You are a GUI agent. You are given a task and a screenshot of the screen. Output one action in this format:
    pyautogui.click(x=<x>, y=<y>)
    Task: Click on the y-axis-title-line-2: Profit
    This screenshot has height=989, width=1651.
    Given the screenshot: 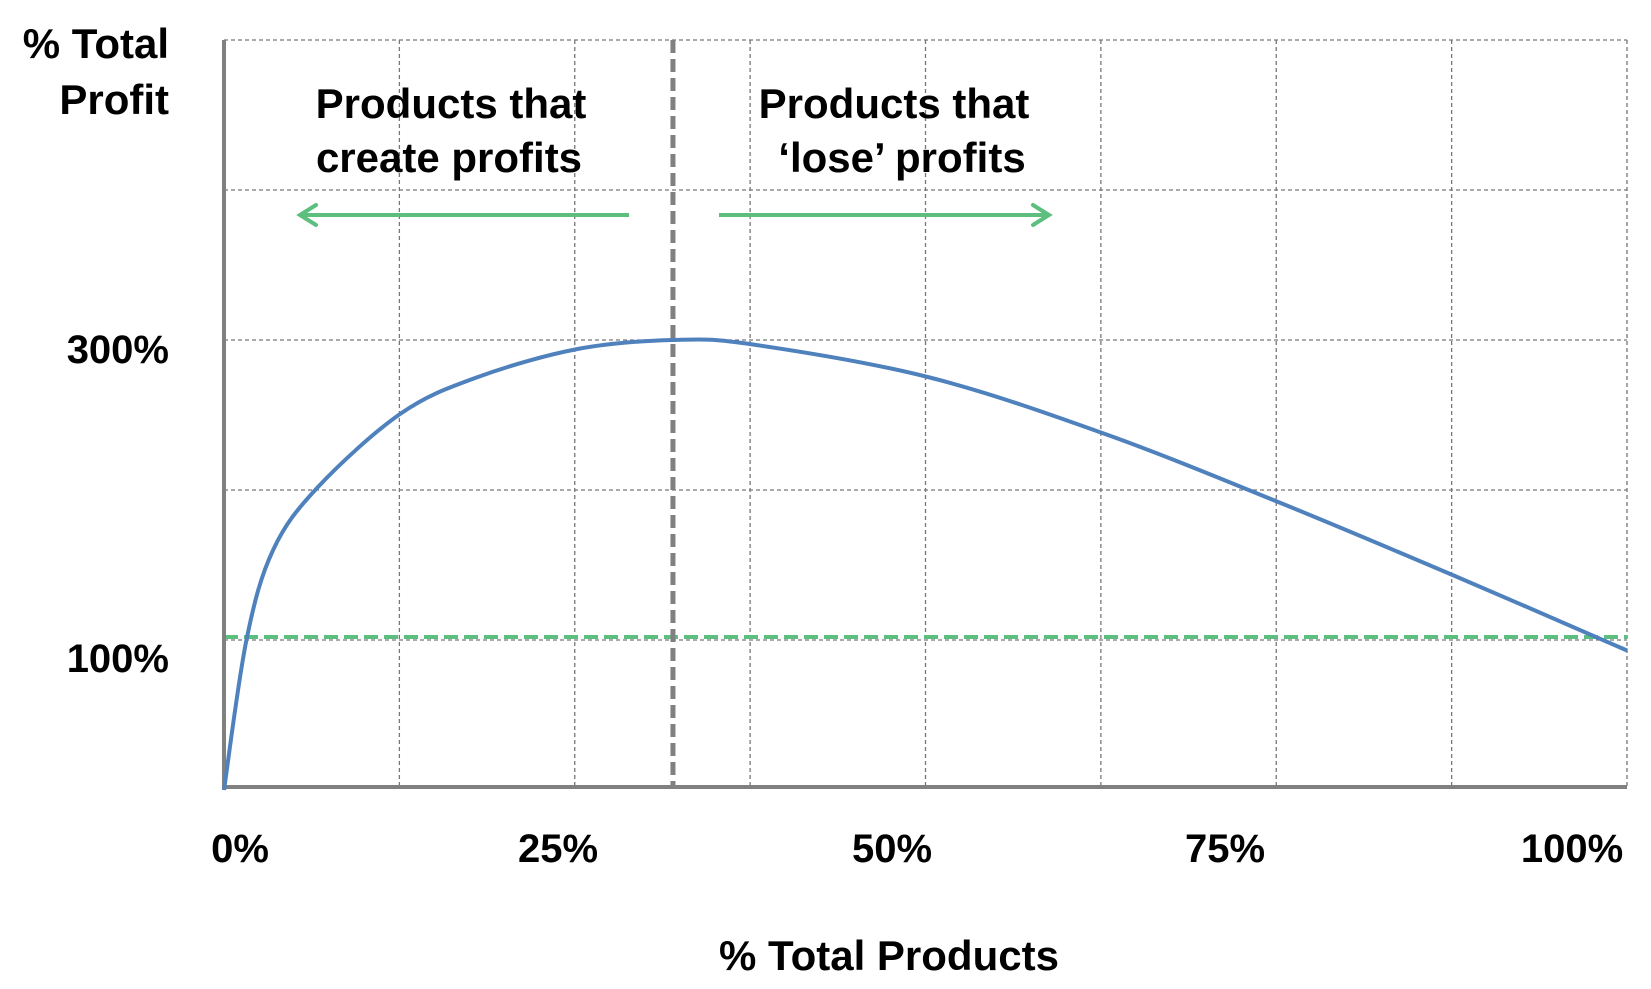 What is the action you would take?
    pyautogui.click(x=114, y=99)
    